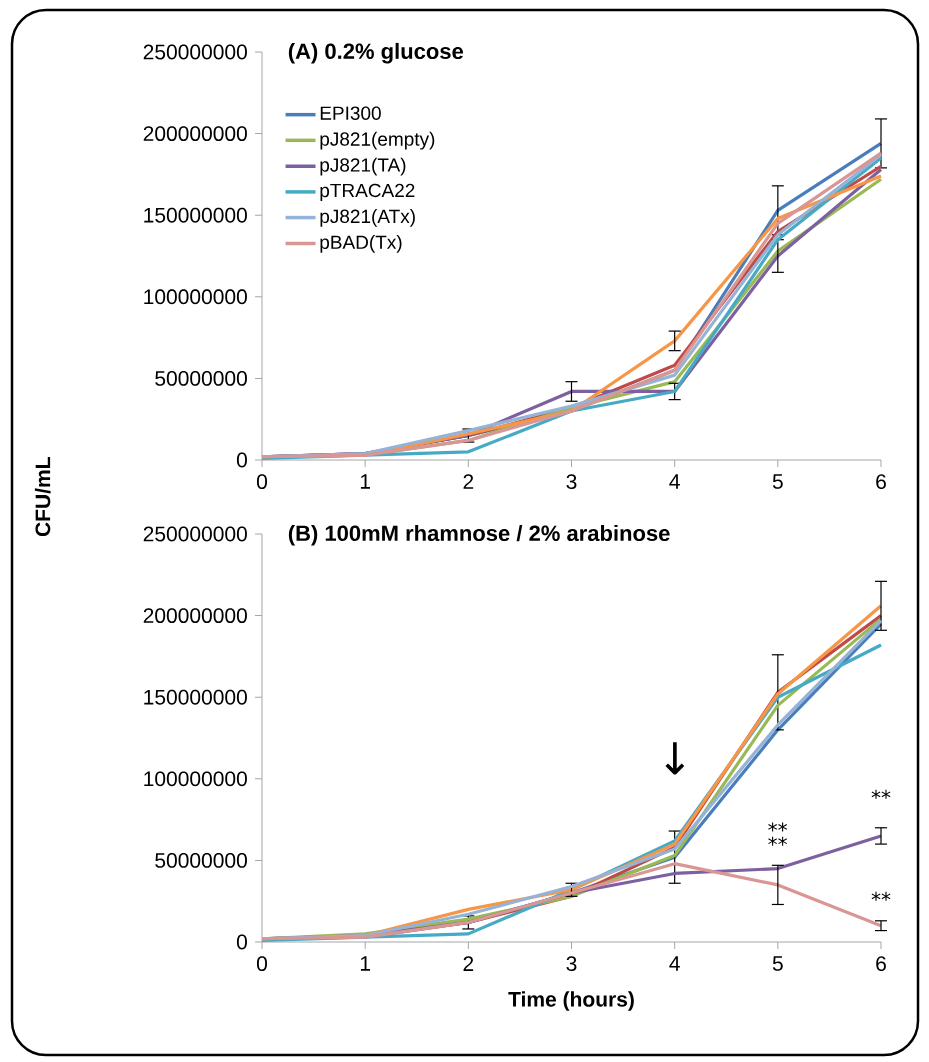 Image resolution: width=929 pixels, height=1062 pixels. I want to click on legend-label: EPI300, so click(350, 113).